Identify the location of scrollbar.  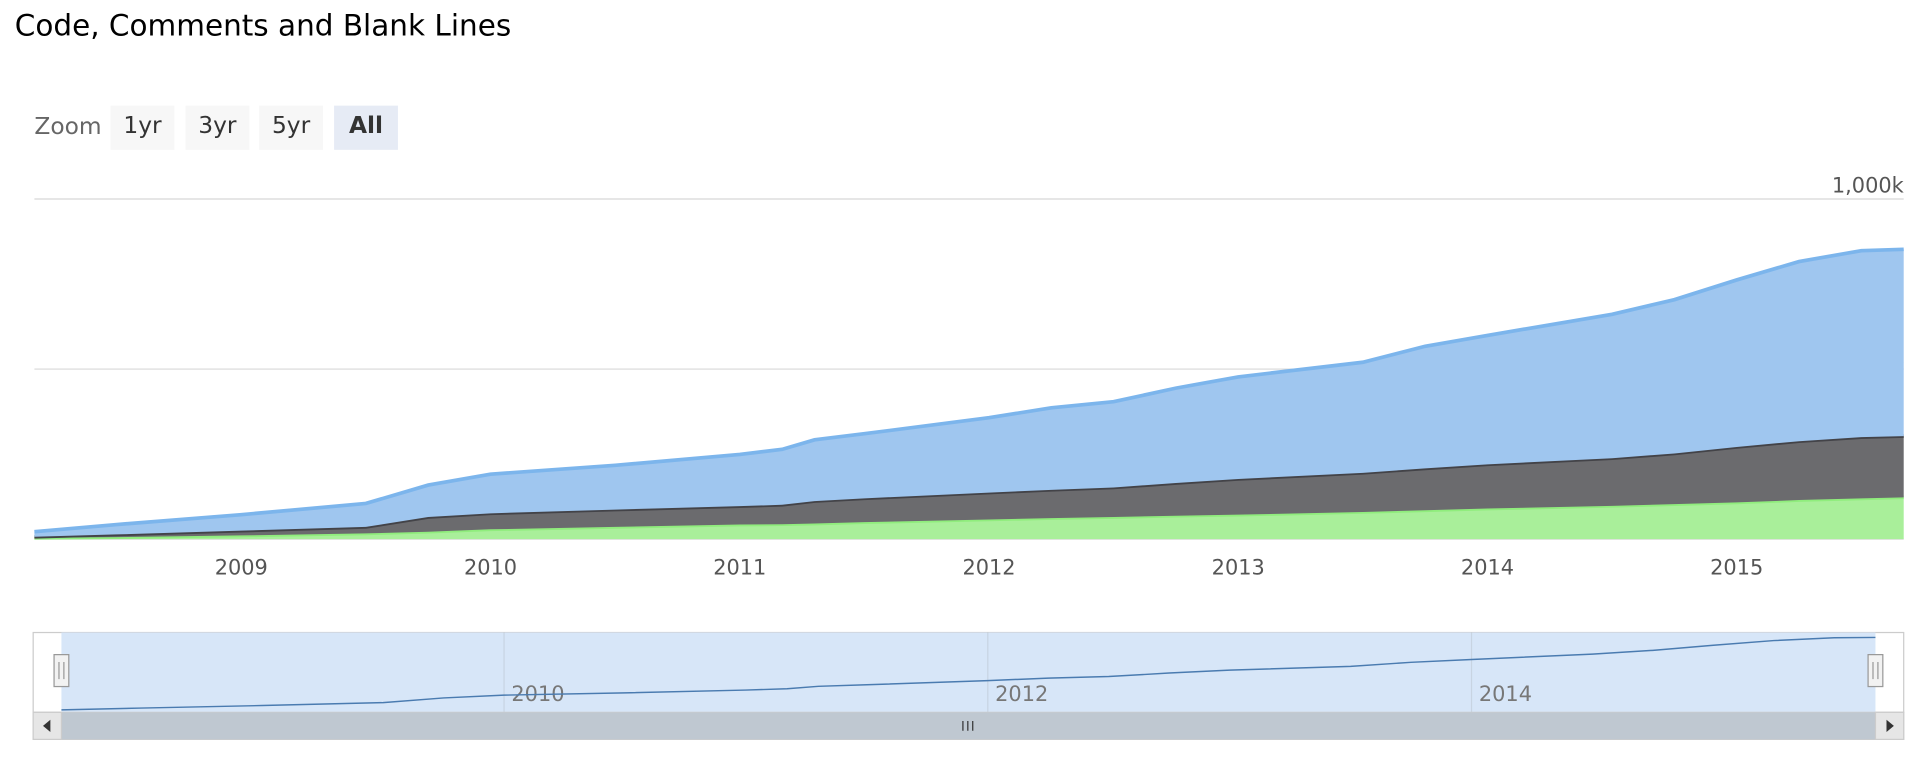
(968, 725).